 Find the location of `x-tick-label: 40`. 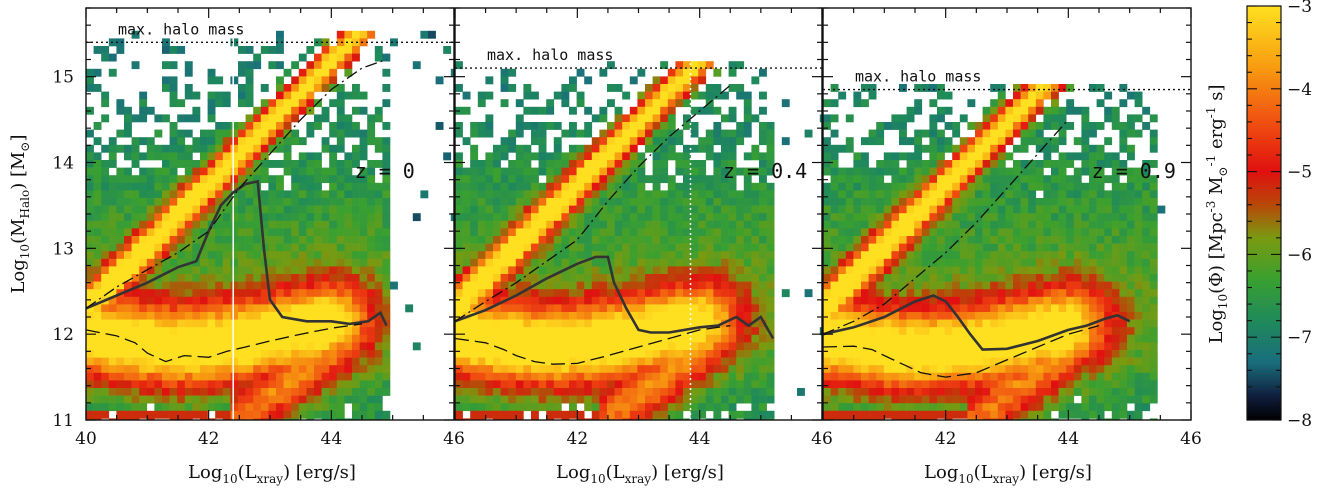

x-tick-label: 40 is located at coordinates (86, 439).